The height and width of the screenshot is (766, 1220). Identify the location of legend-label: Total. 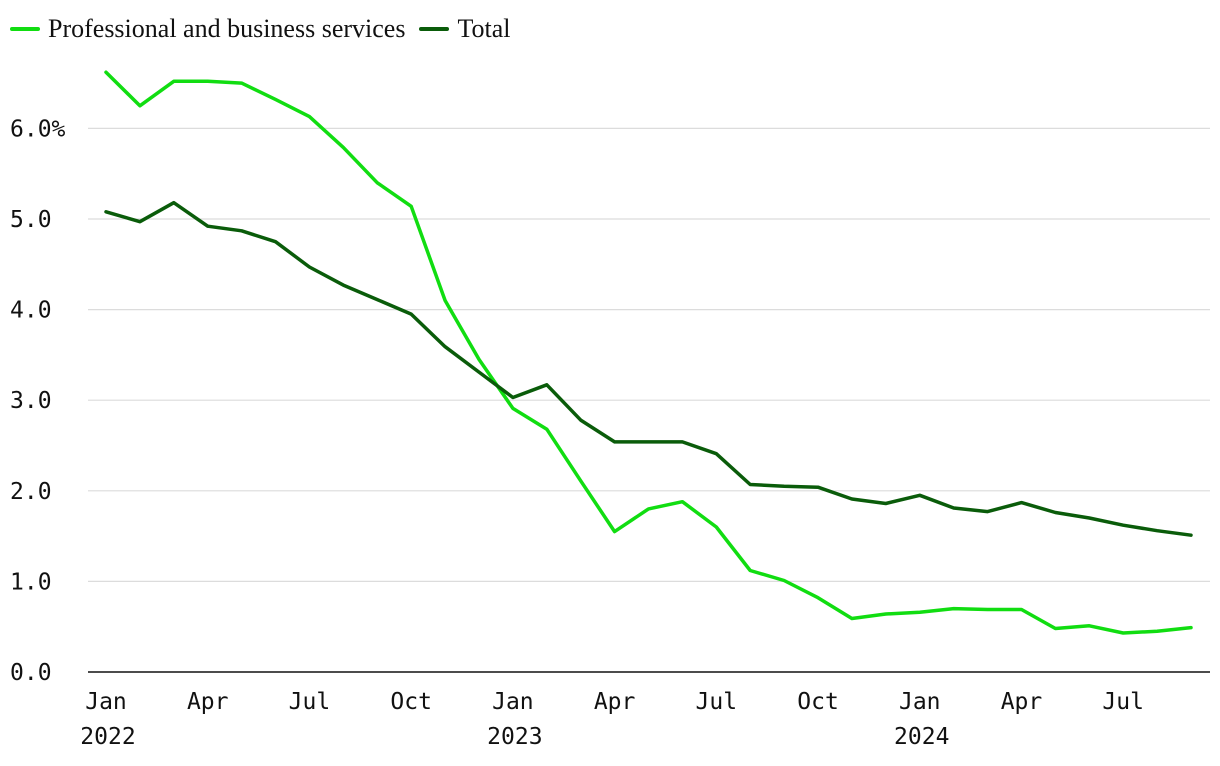
(484, 28).